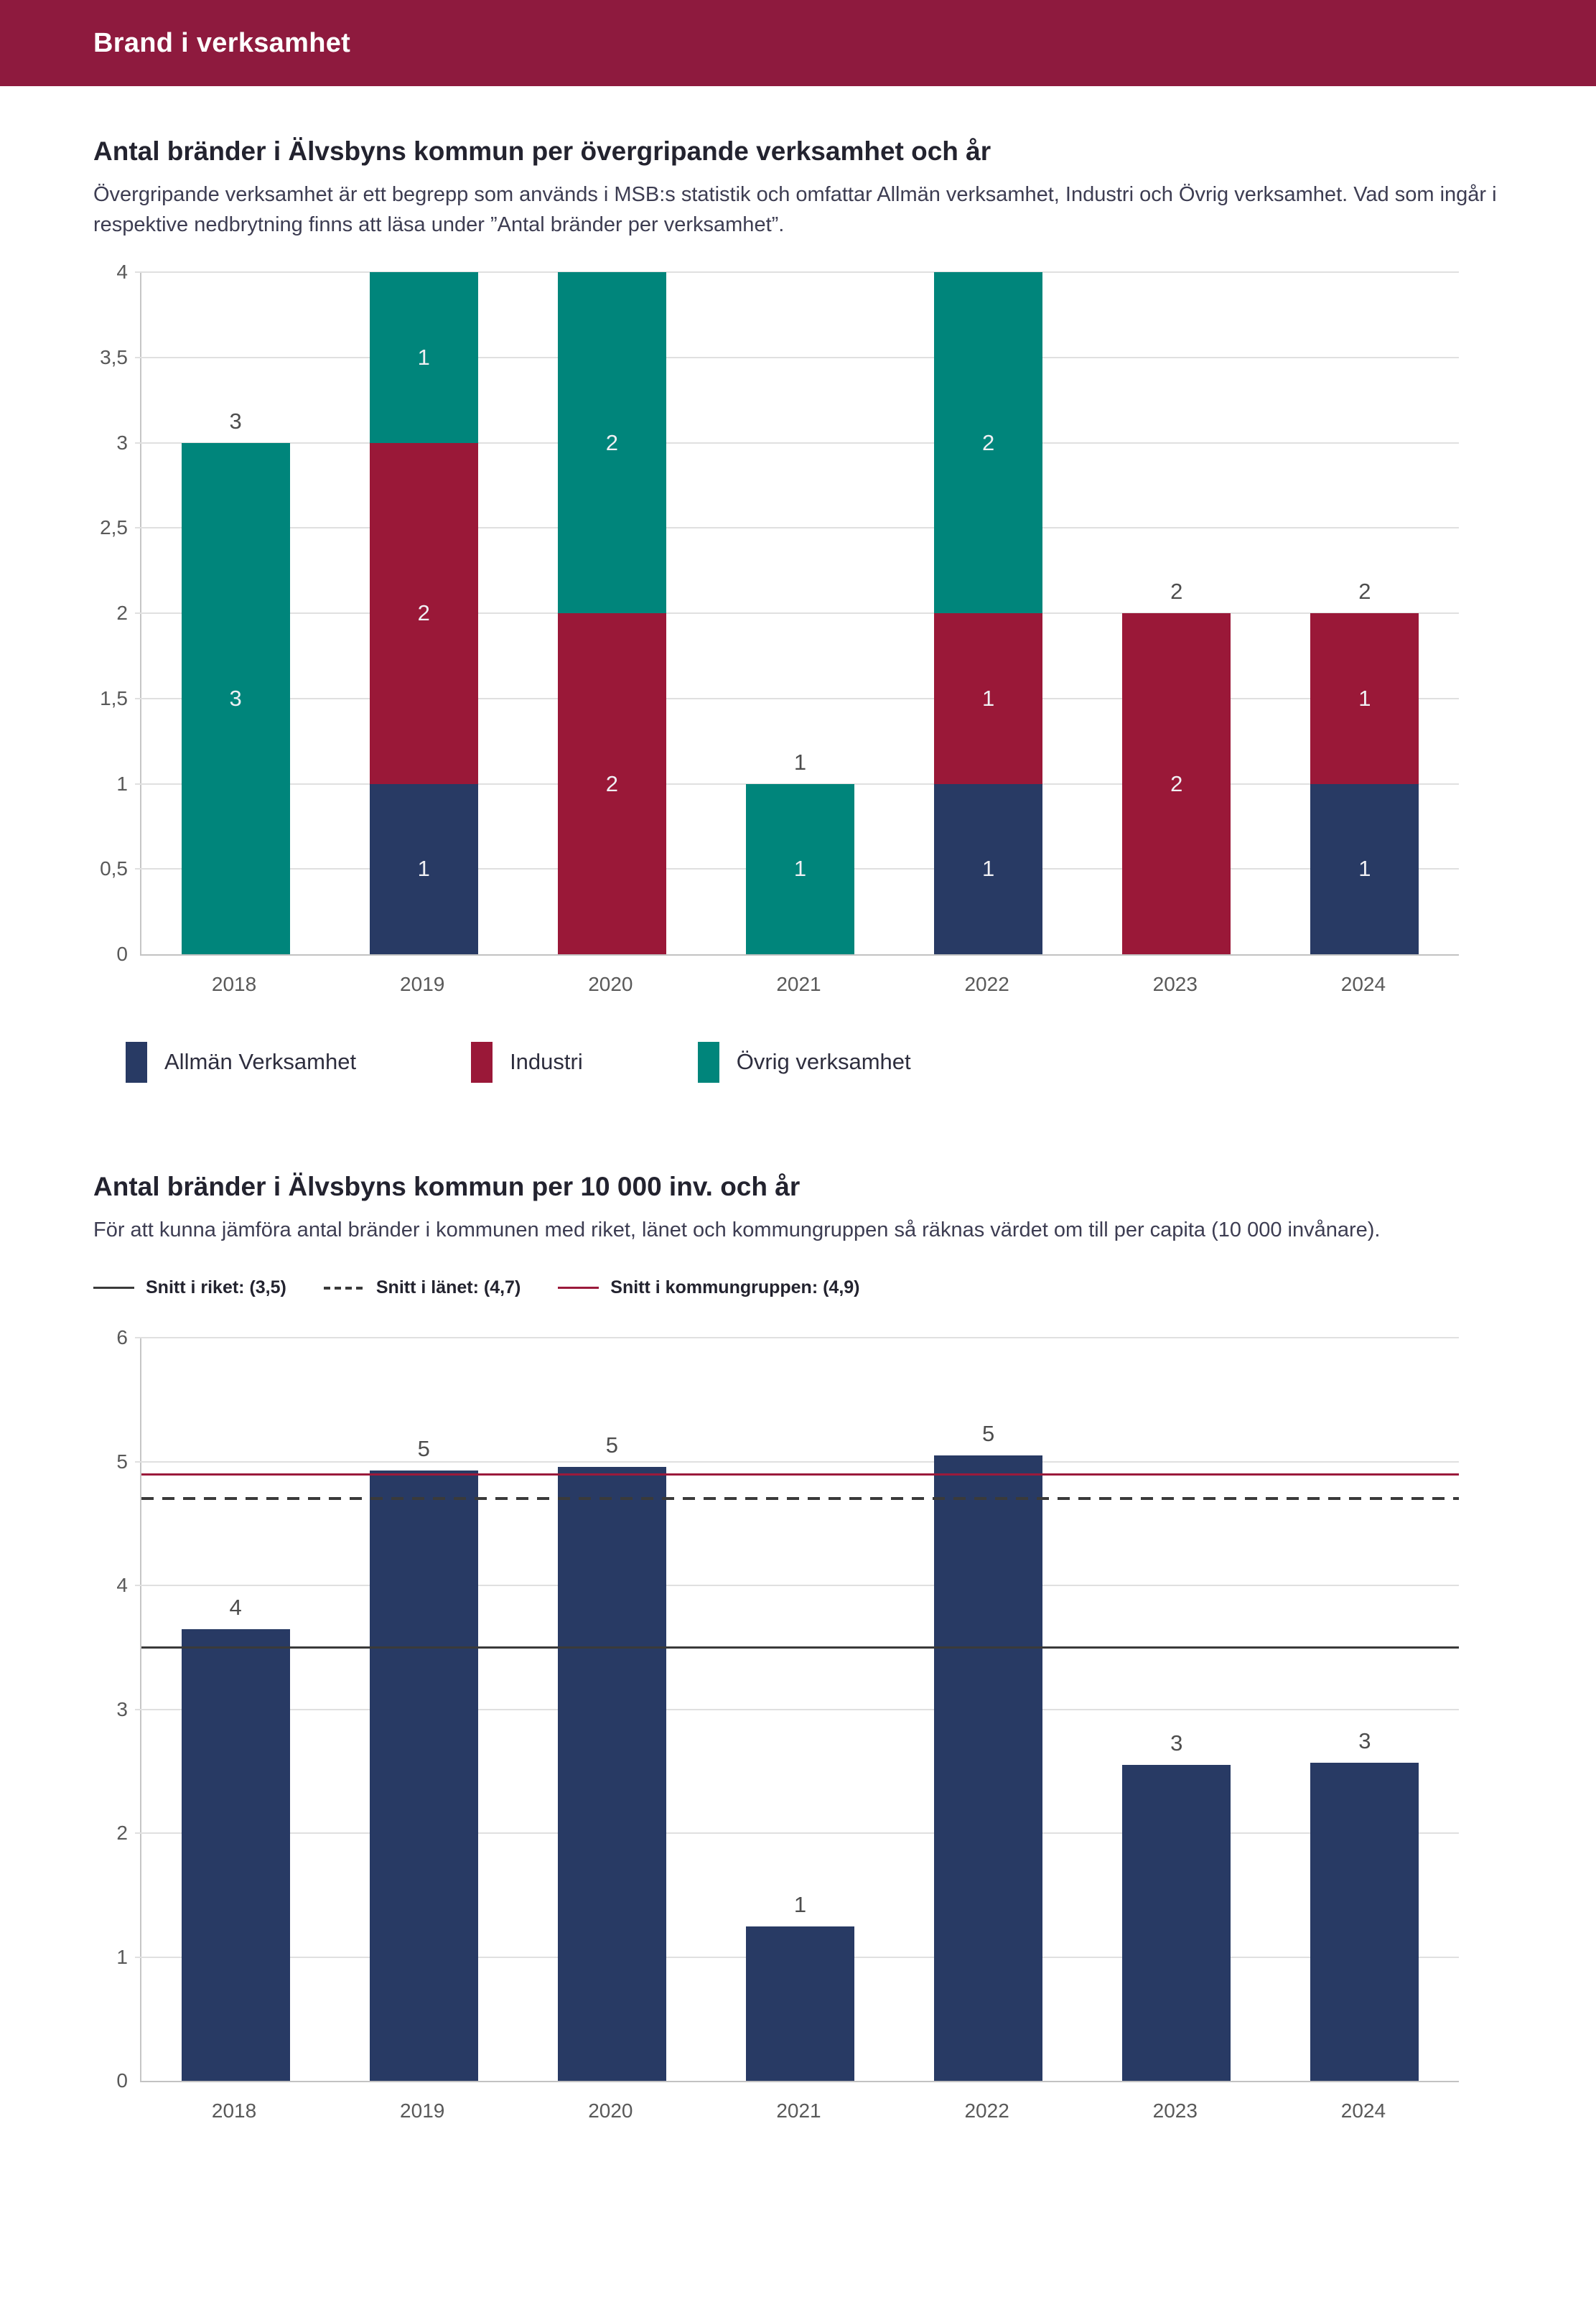  I want to click on bar-value: 1, so click(800, 1904).